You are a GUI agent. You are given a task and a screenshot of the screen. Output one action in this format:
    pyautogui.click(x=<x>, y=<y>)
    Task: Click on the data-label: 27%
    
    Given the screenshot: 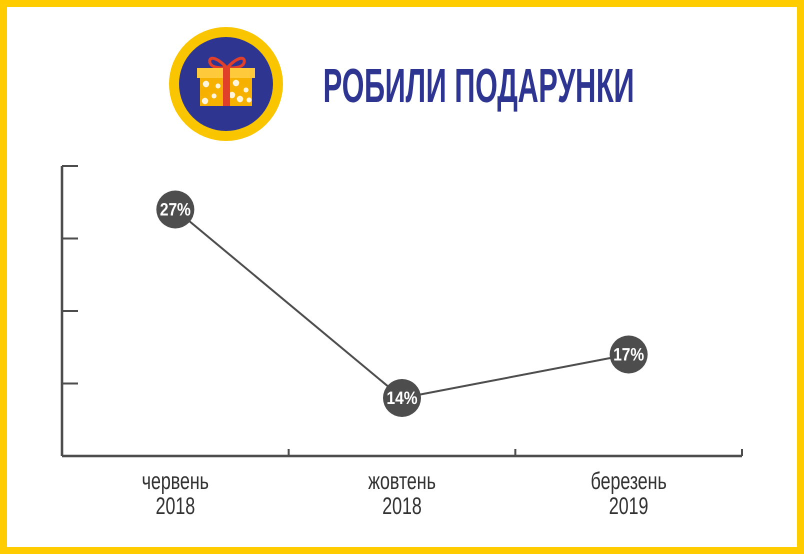 What is the action you would take?
    pyautogui.click(x=175, y=209)
    